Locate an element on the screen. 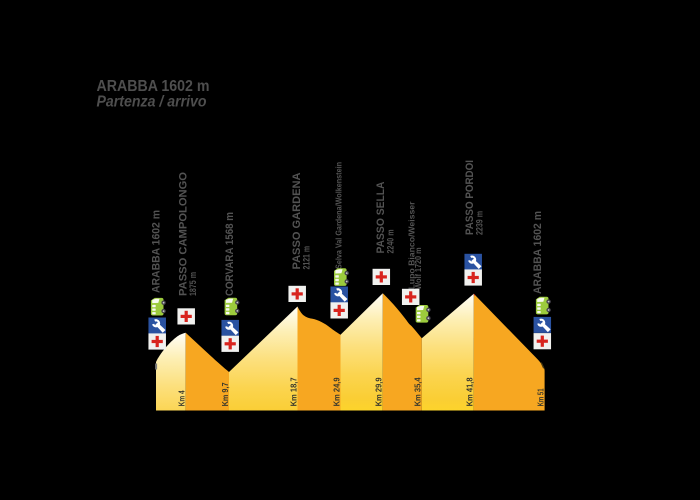  svg-text: Km 9,7 is located at coordinates (225, 394).